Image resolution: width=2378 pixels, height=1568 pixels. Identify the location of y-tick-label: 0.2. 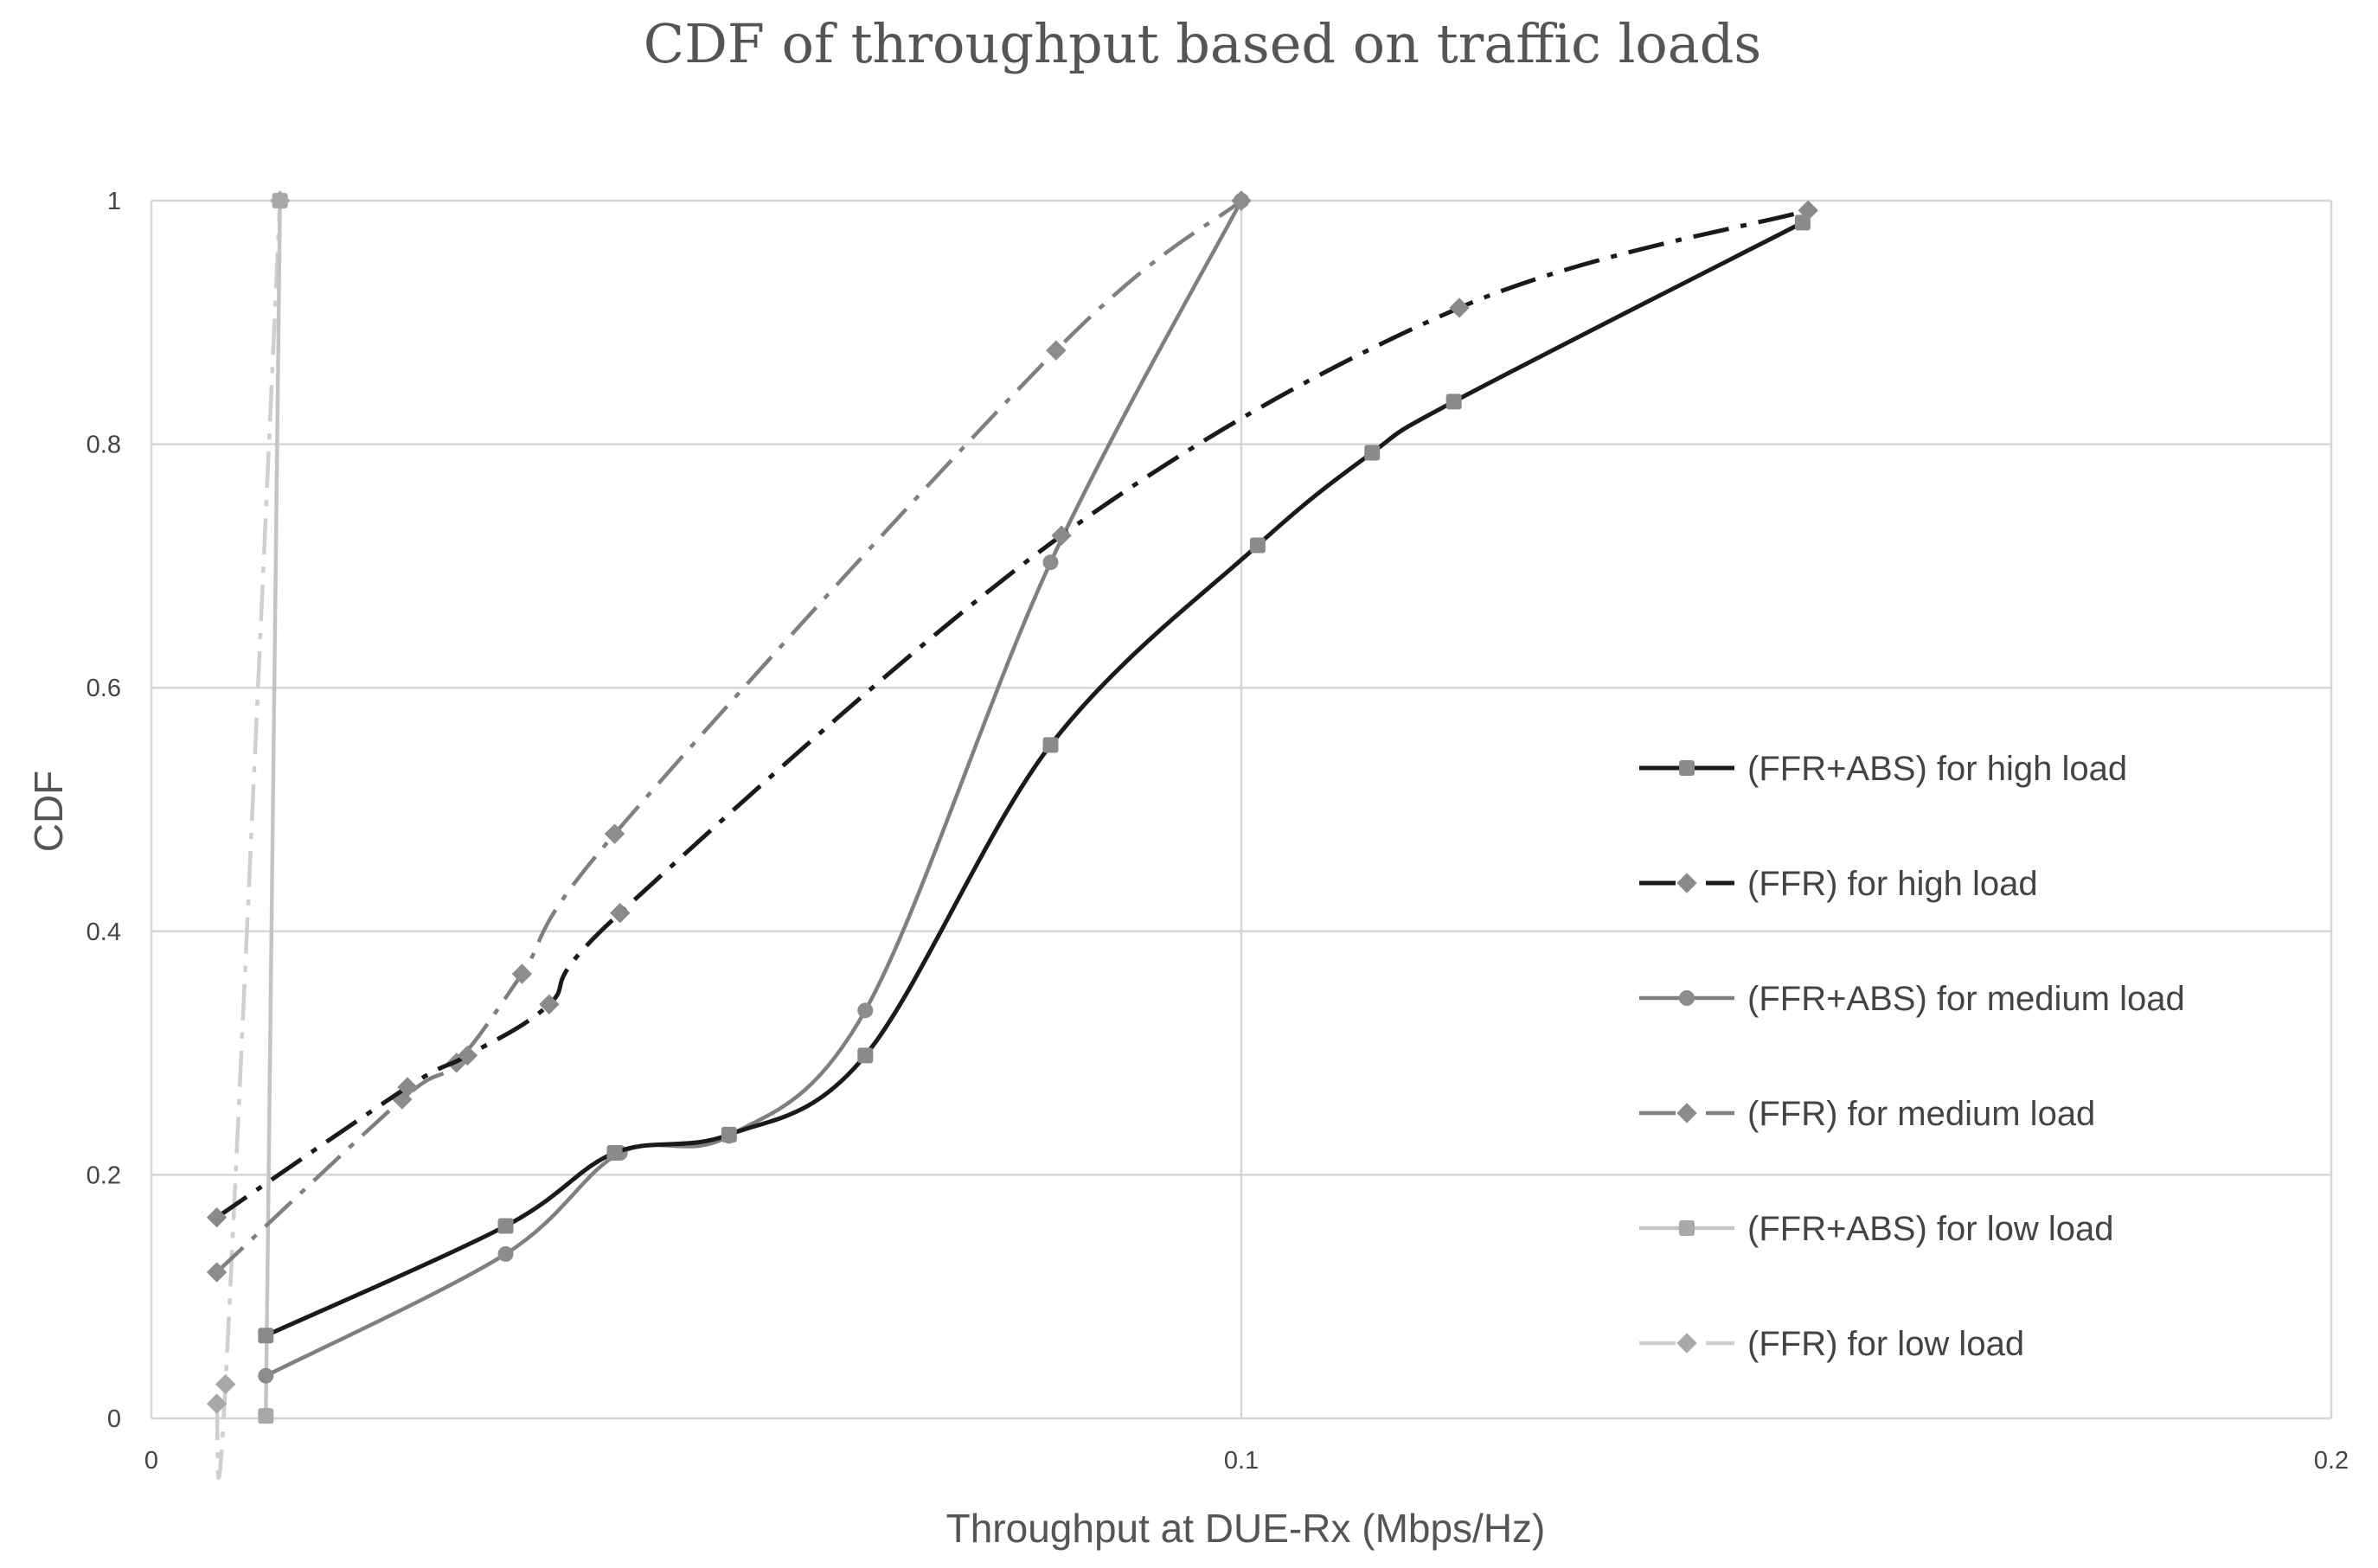
(104, 1175).